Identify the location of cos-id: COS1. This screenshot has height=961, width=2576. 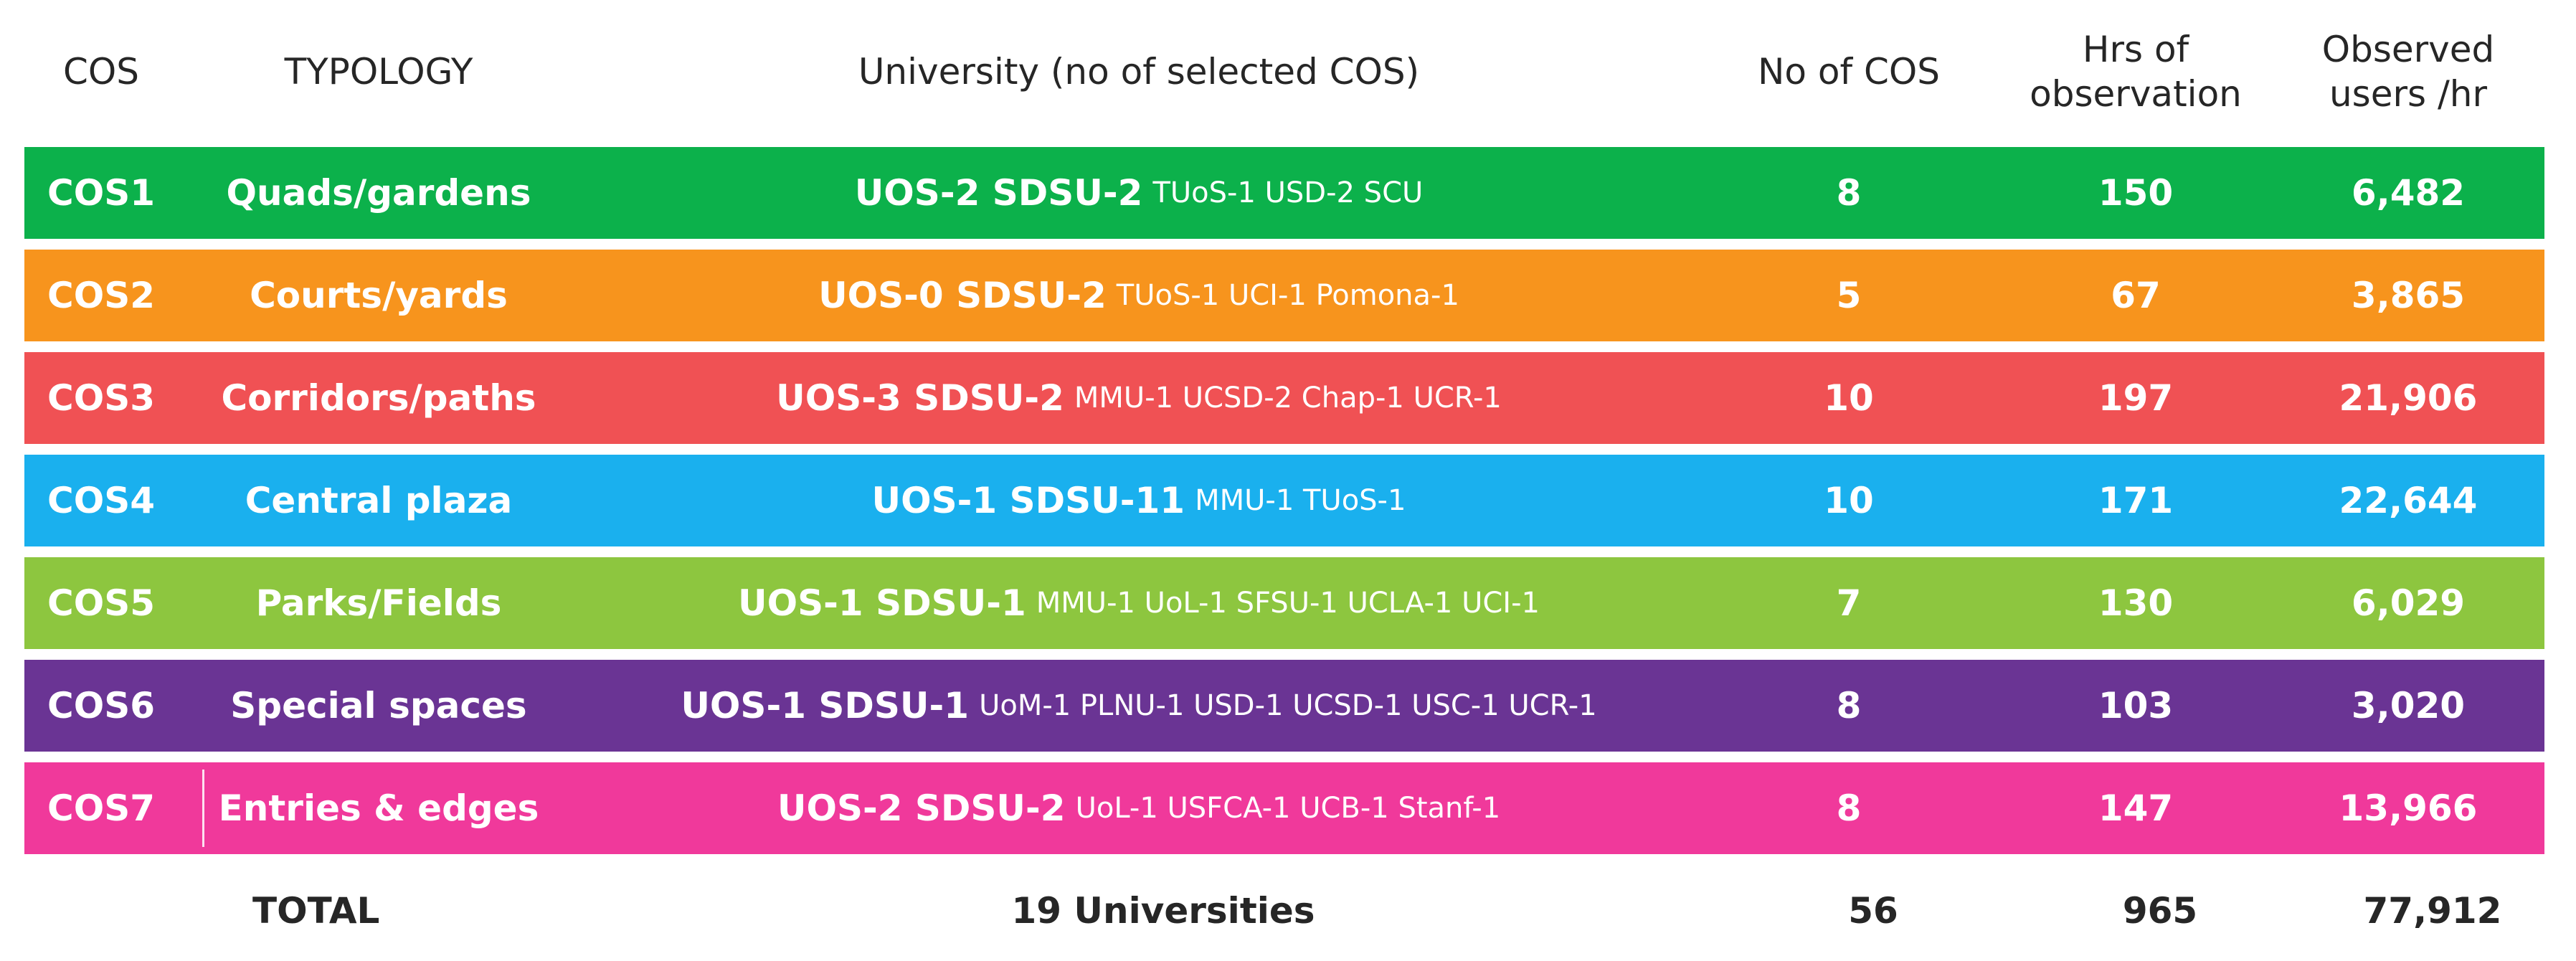
(101, 193).